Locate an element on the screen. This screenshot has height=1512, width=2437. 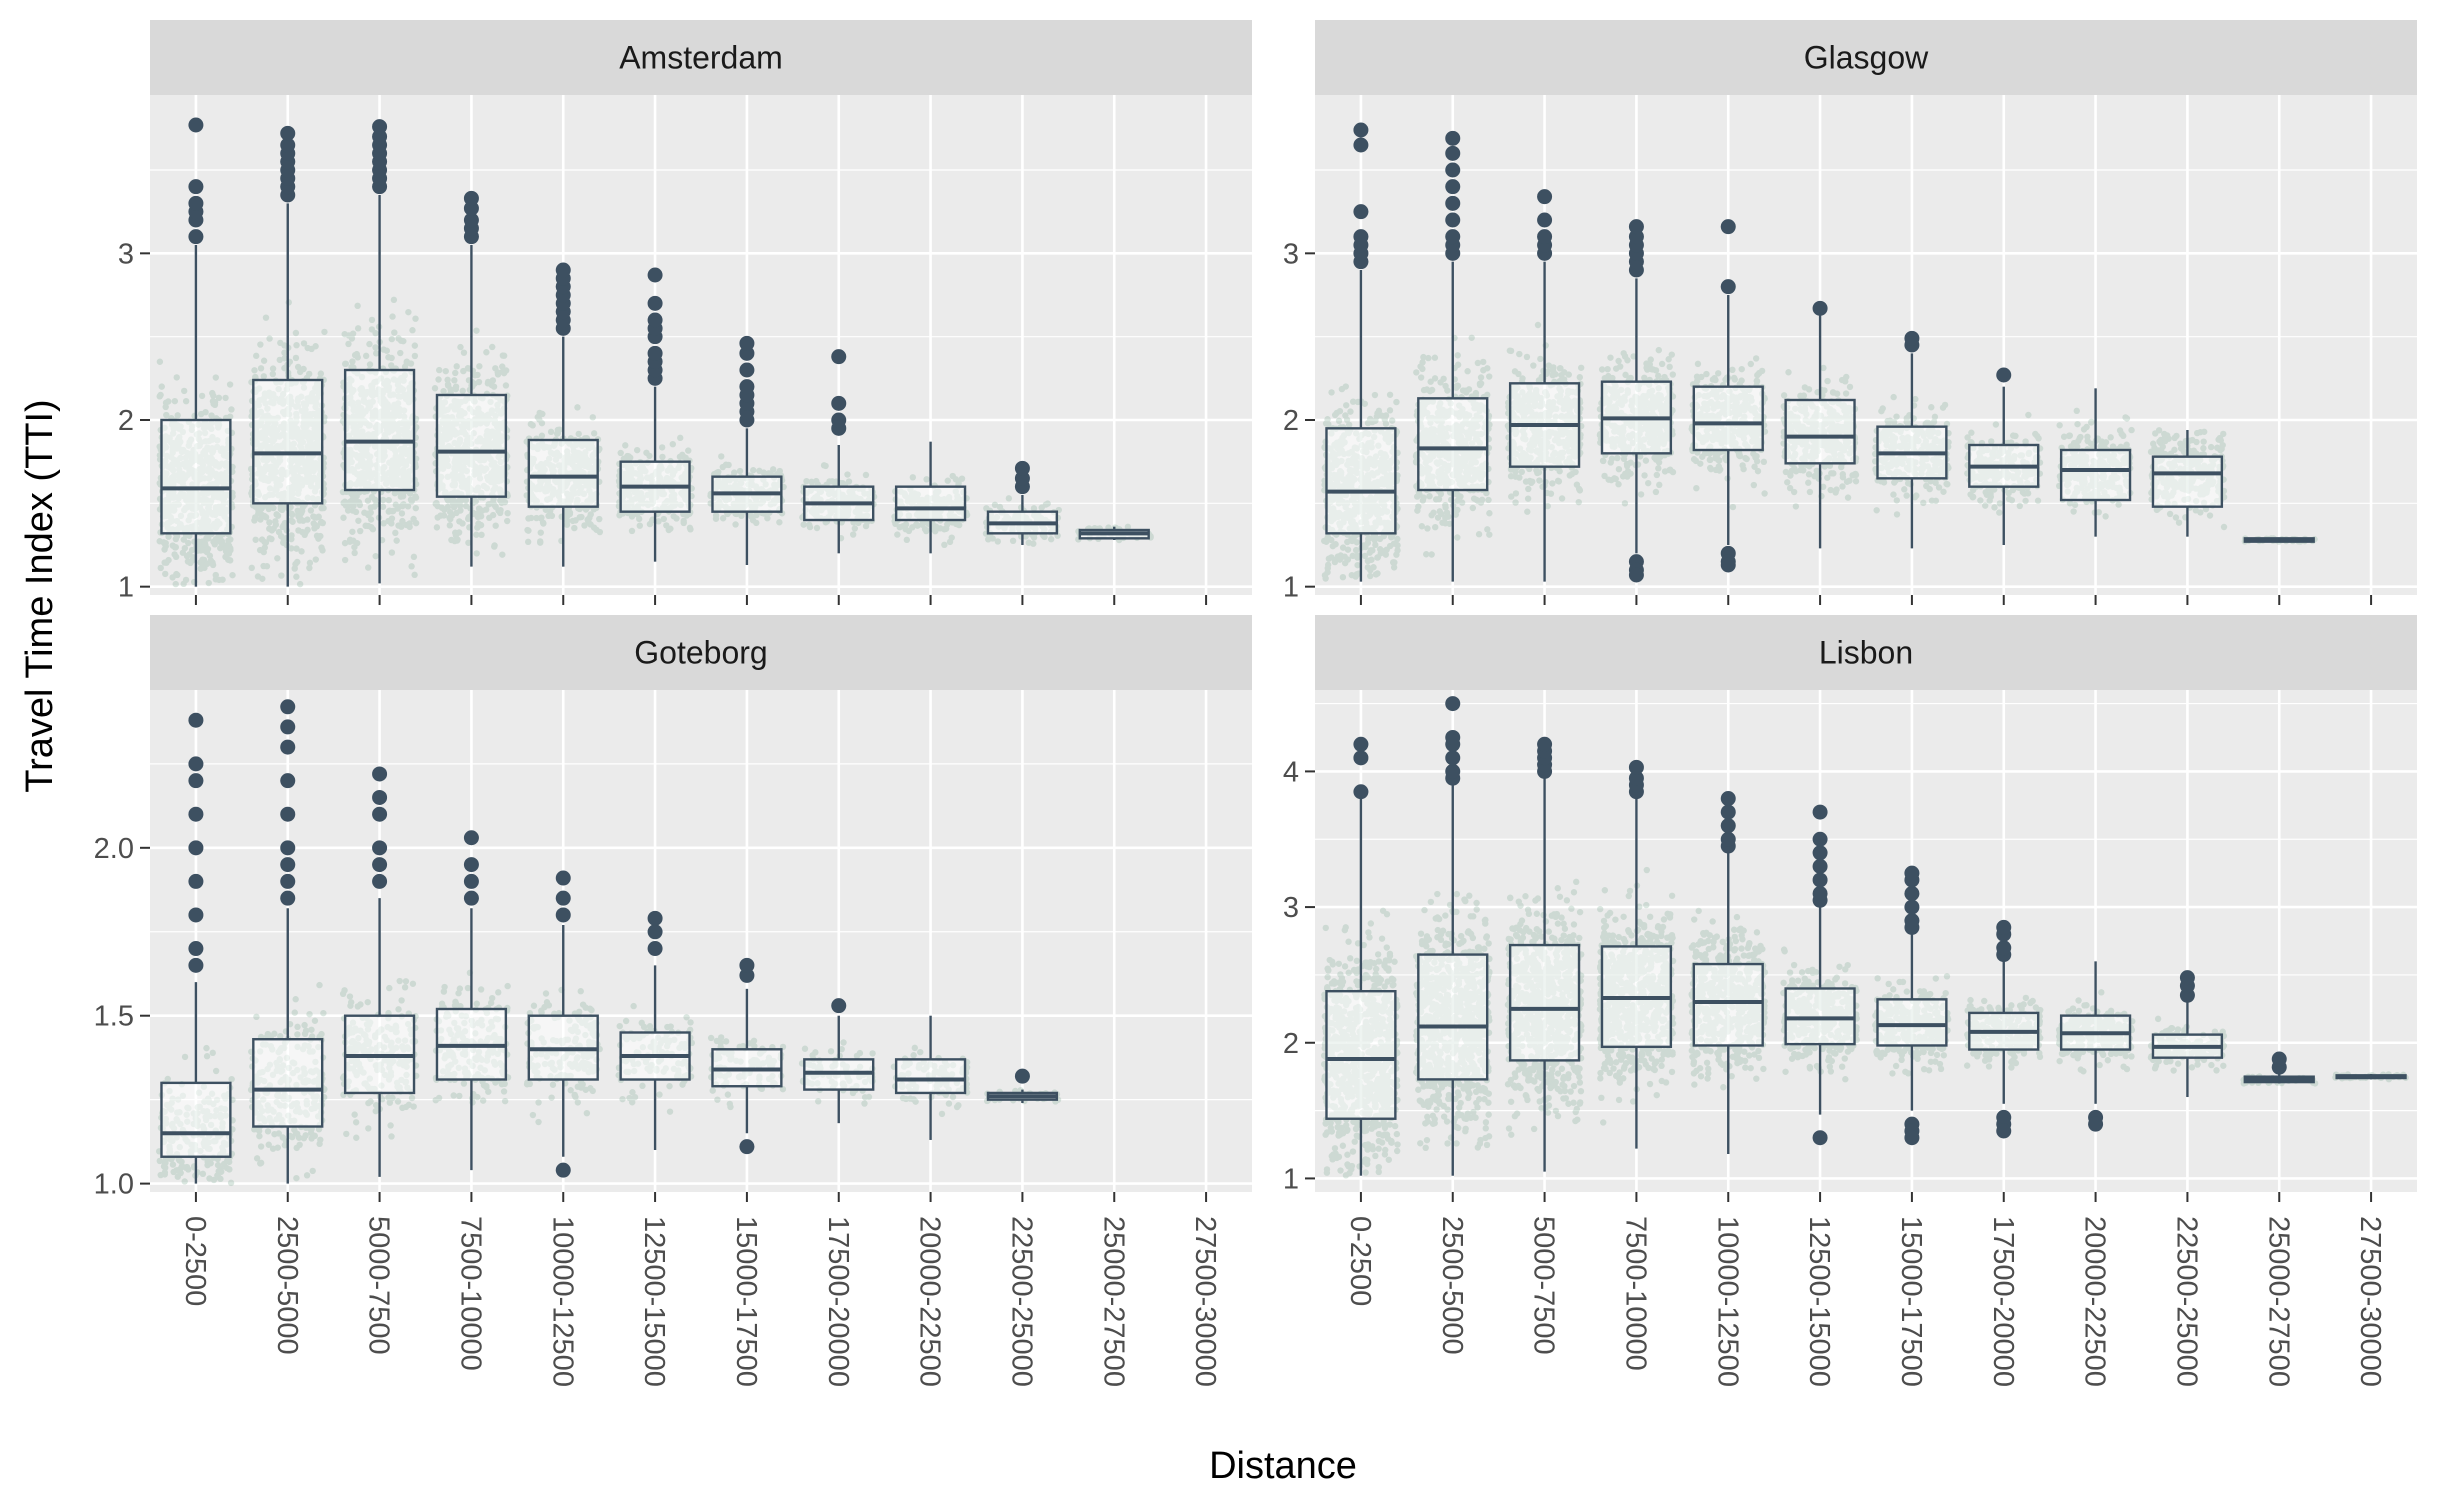
y-tick-label: 2 is located at coordinates (126, 421).